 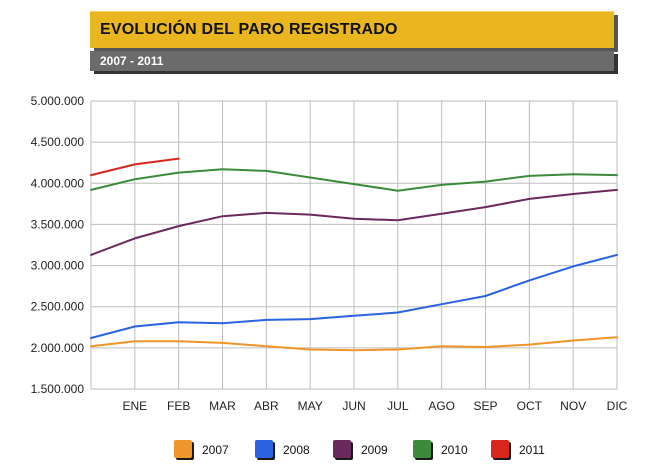 What do you see at coordinates (441, 406) in the screenshot?
I see `x-tick-label: AGO` at bounding box center [441, 406].